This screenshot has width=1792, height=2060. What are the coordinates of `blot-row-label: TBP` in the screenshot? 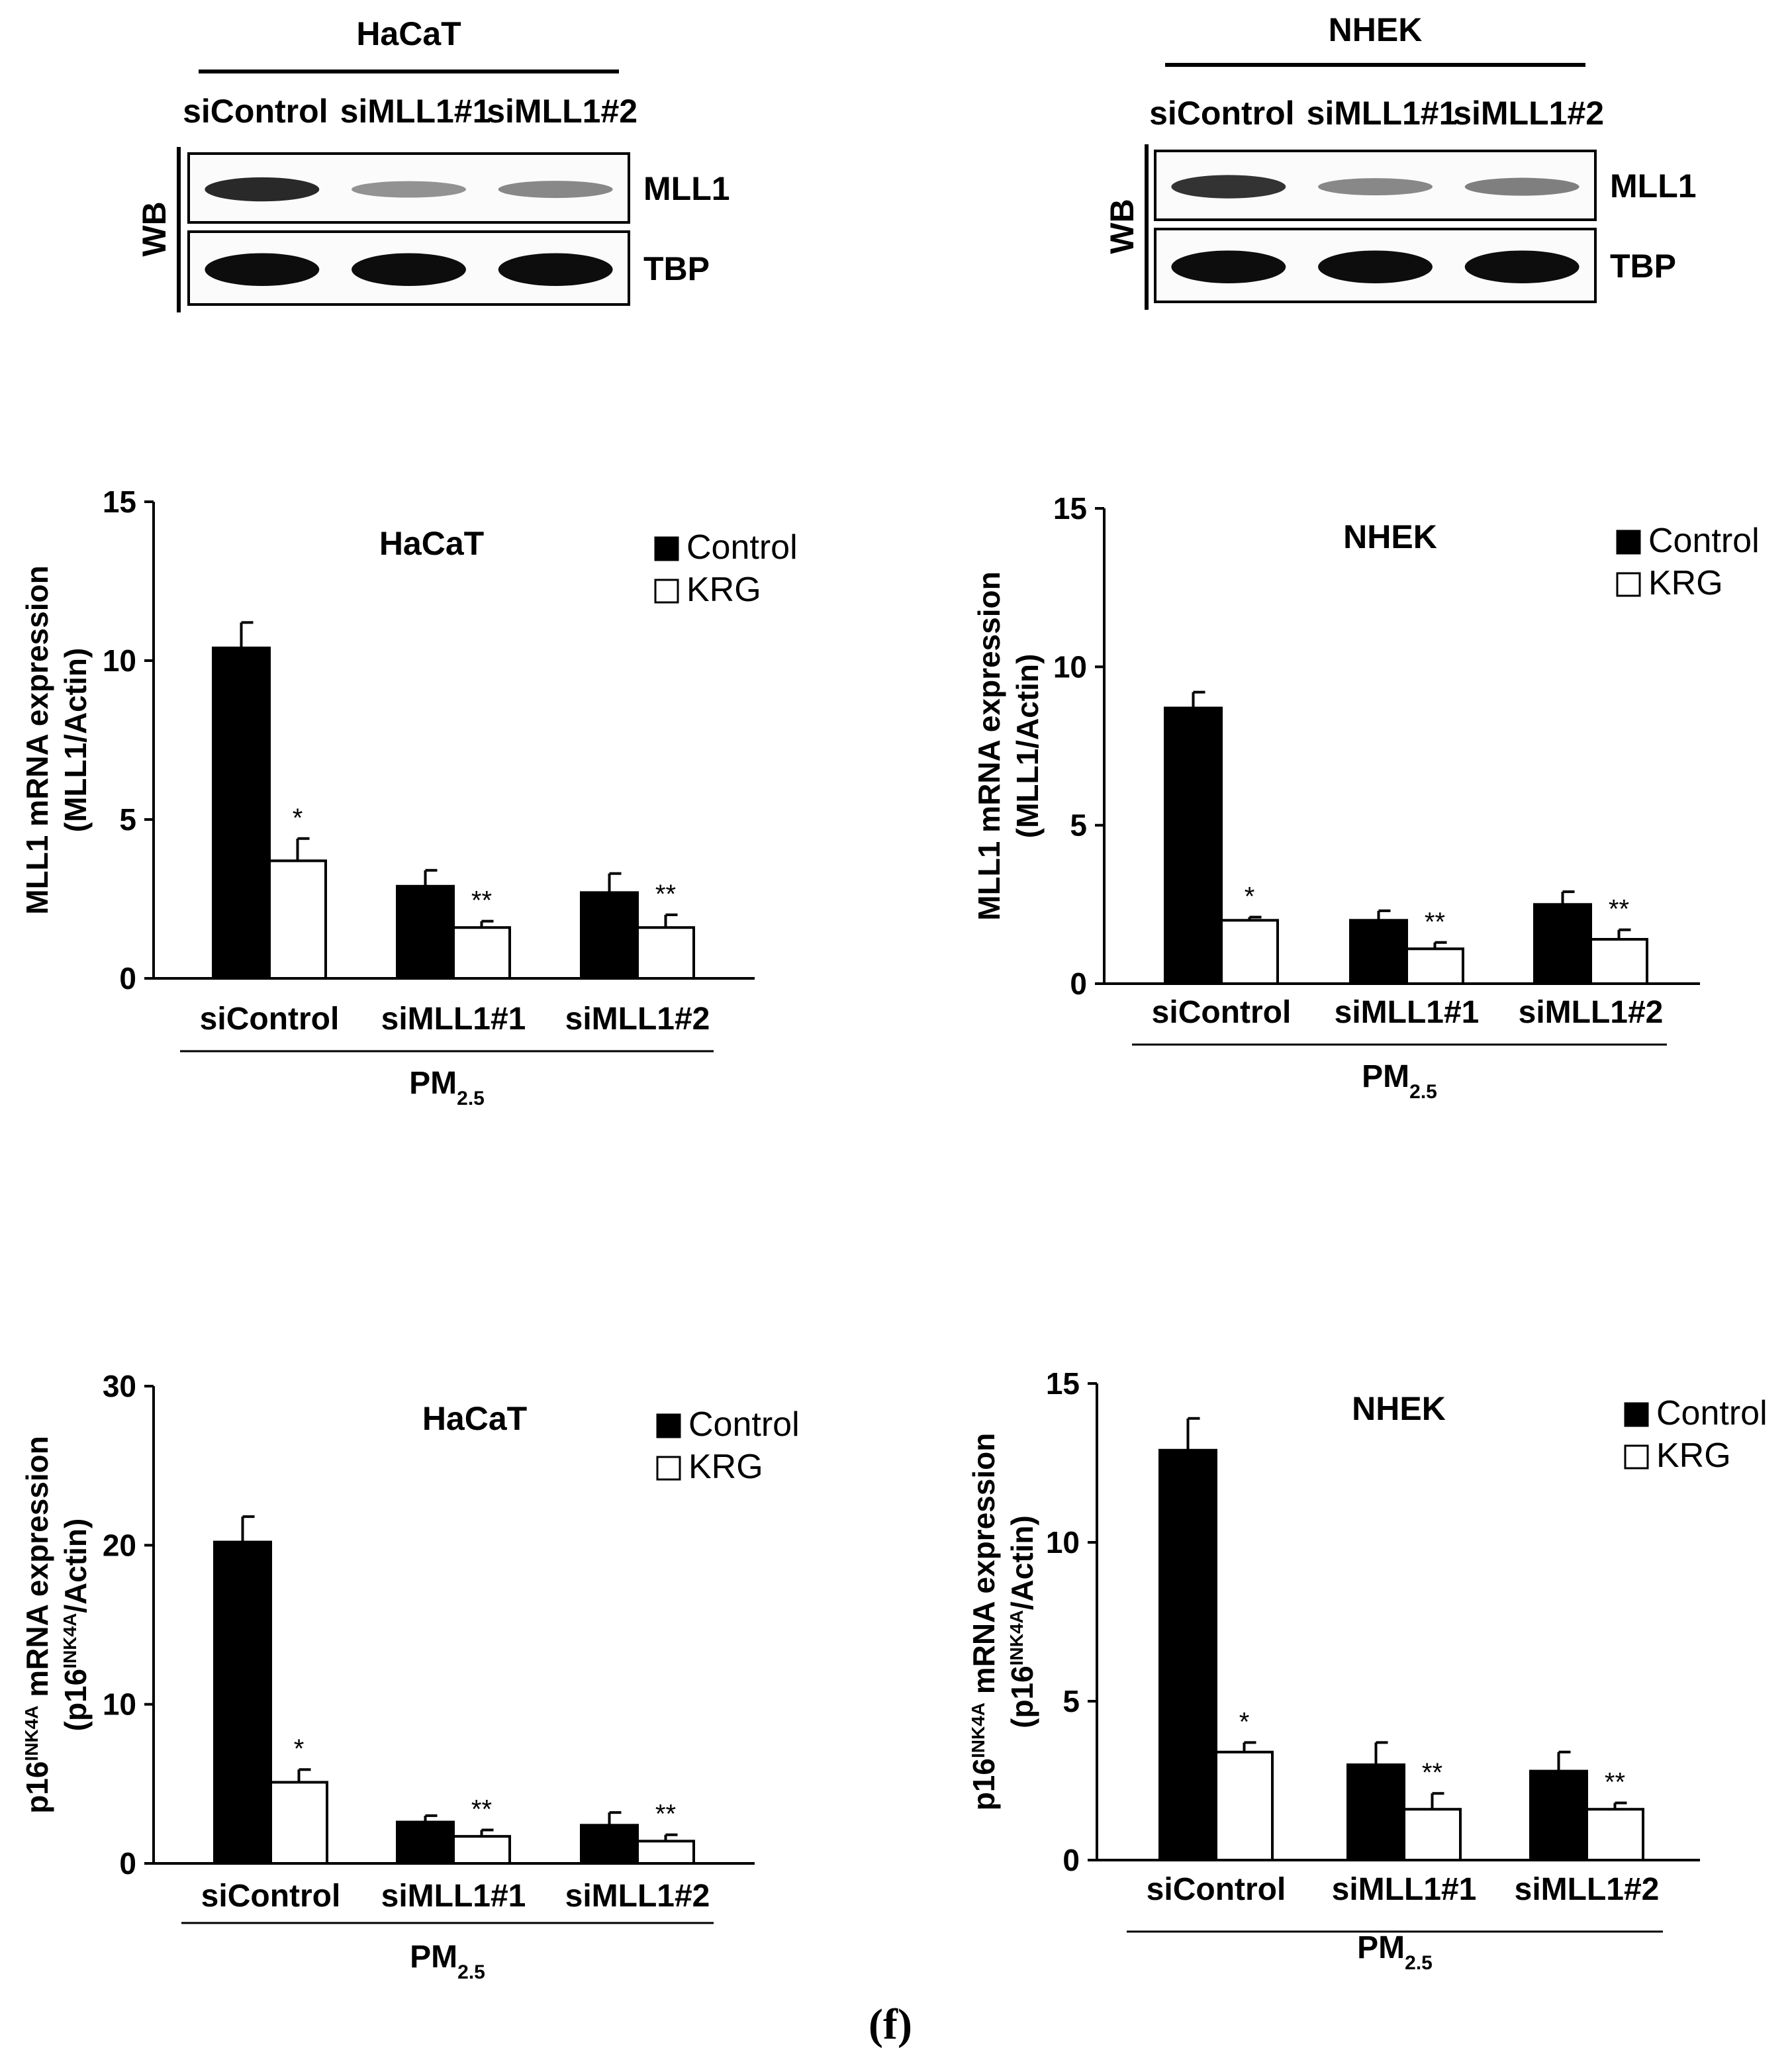 It's located at (676, 268).